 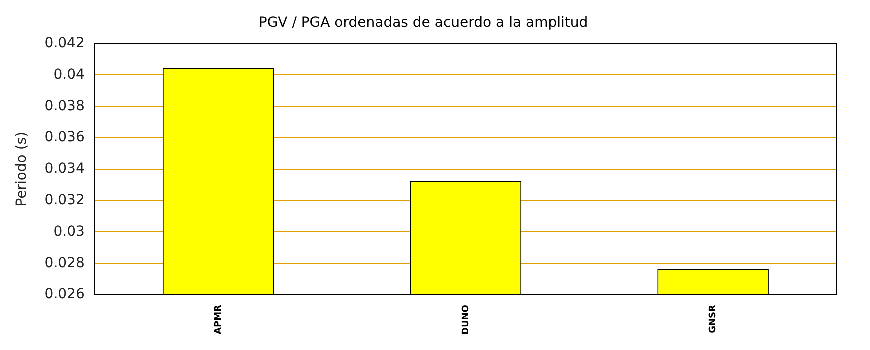 What do you see at coordinates (64, 43) in the screenshot?
I see `y-tick-label: 0.042` at bounding box center [64, 43].